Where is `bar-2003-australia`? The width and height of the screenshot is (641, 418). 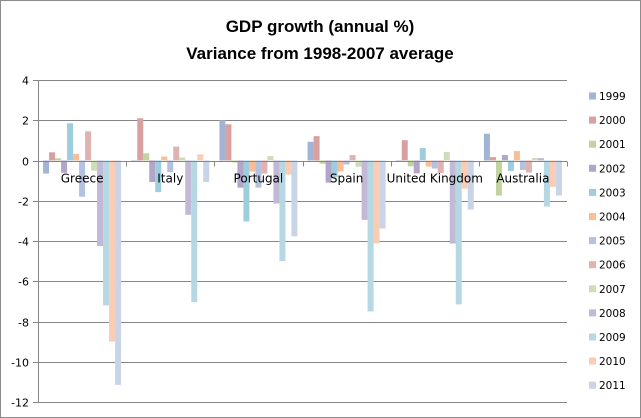 bar-2003-australia is located at coordinates (510, 165).